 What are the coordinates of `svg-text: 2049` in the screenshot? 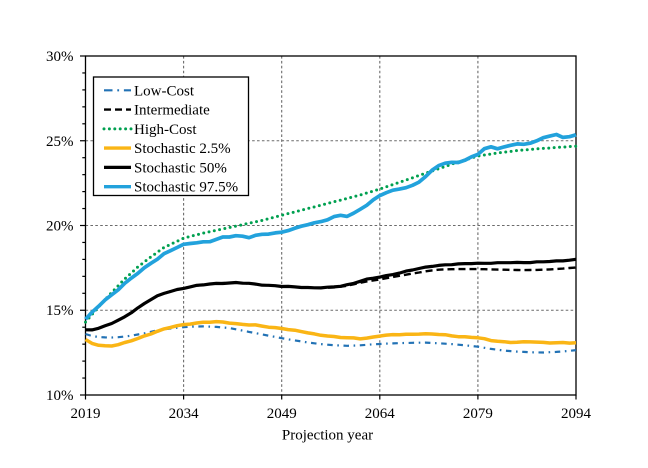 It's located at (282, 414).